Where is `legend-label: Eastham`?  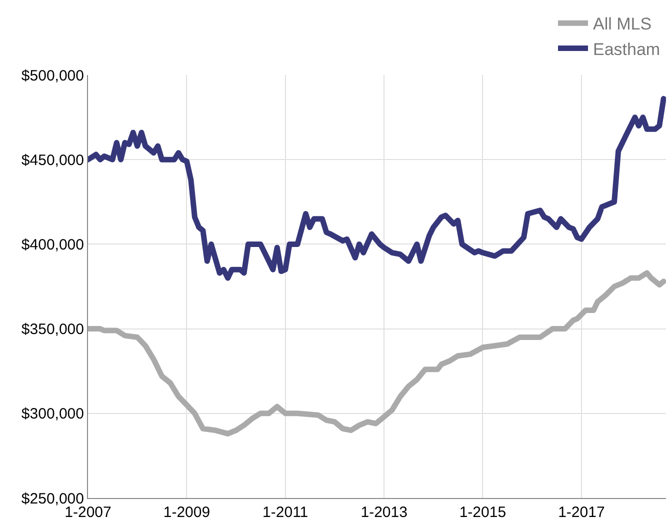
legend-label: Eastham is located at coordinates (626, 49).